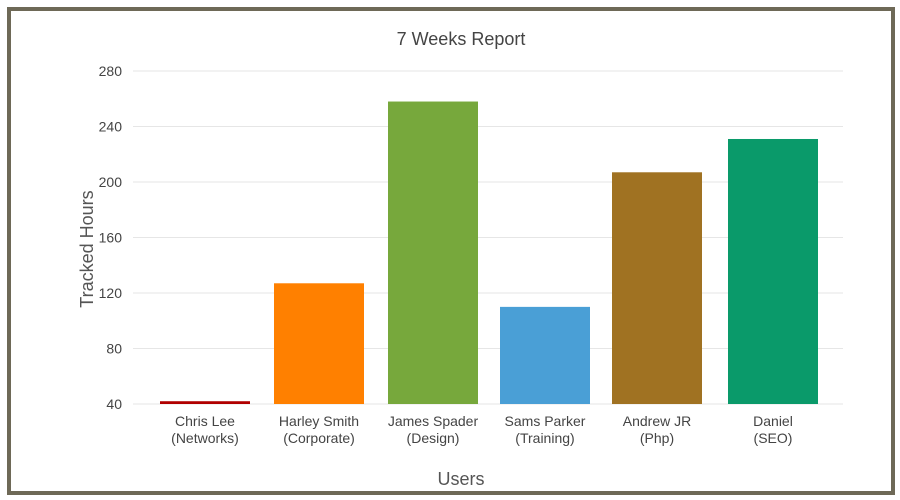 The width and height of the screenshot is (900, 500). What do you see at coordinates (433, 438) in the screenshot?
I see `x-category-team: (Design)` at bounding box center [433, 438].